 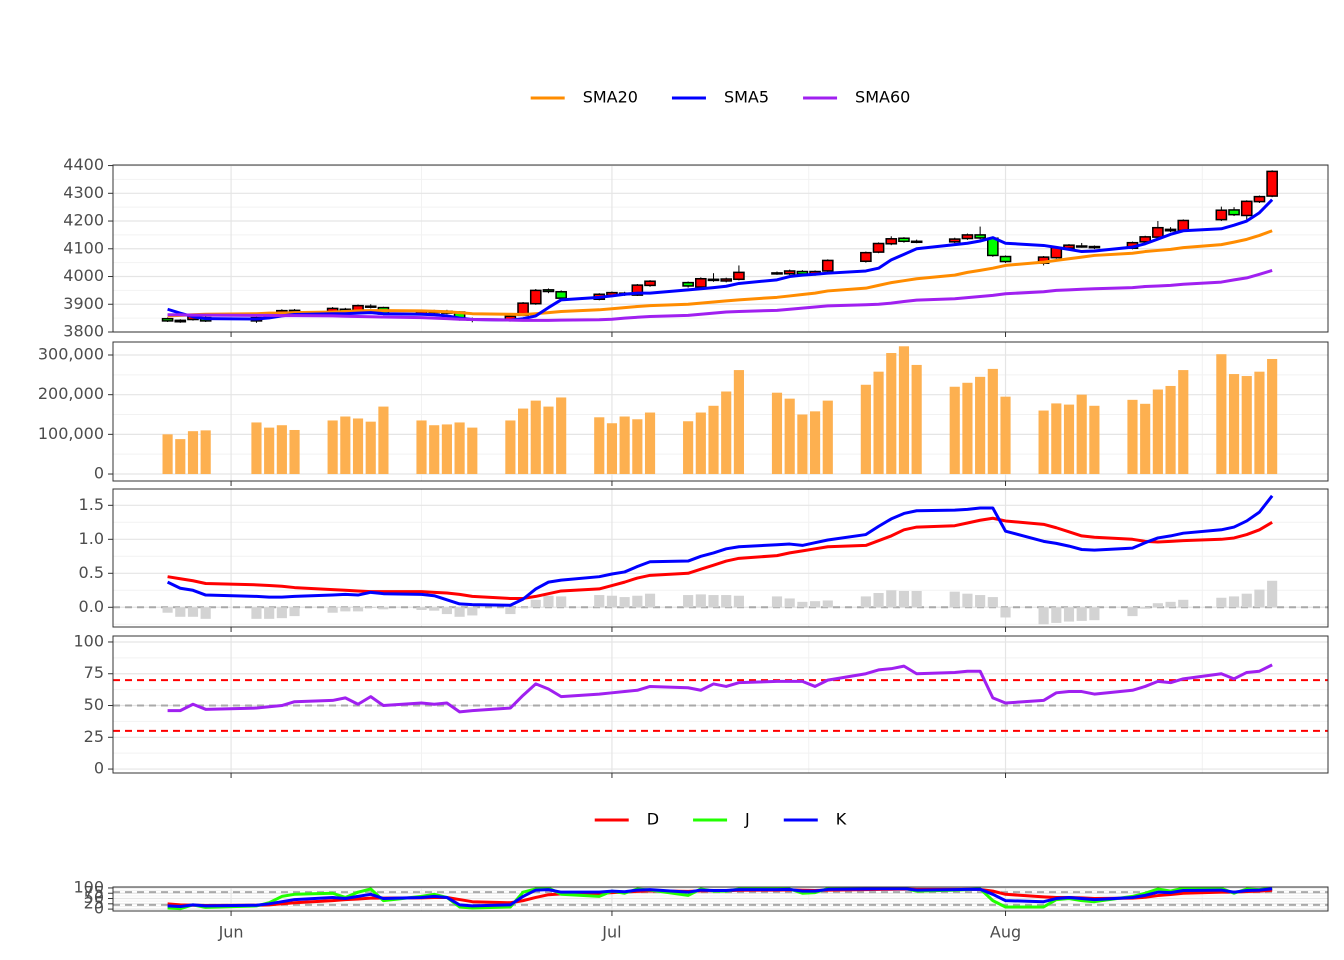 What do you see at coordinates (83, 164) in the screenshot?
I see `y-tick-label: 4400` at bounding box center [83, 164].